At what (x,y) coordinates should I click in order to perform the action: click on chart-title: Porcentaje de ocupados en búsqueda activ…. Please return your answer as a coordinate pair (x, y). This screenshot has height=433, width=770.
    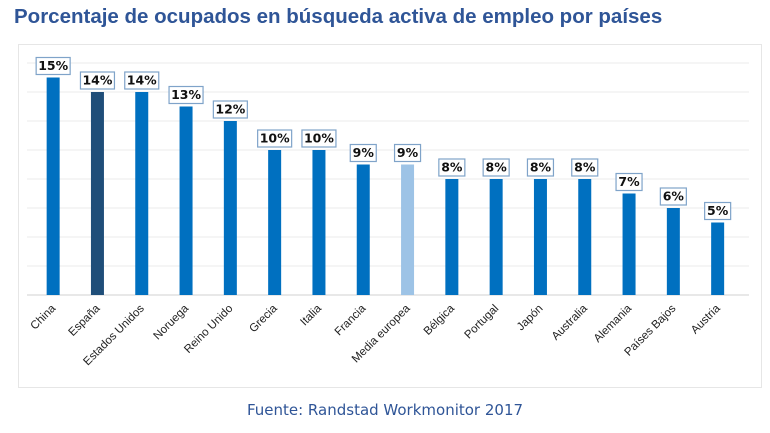
    Looking at the image, I should click on (338, 16).